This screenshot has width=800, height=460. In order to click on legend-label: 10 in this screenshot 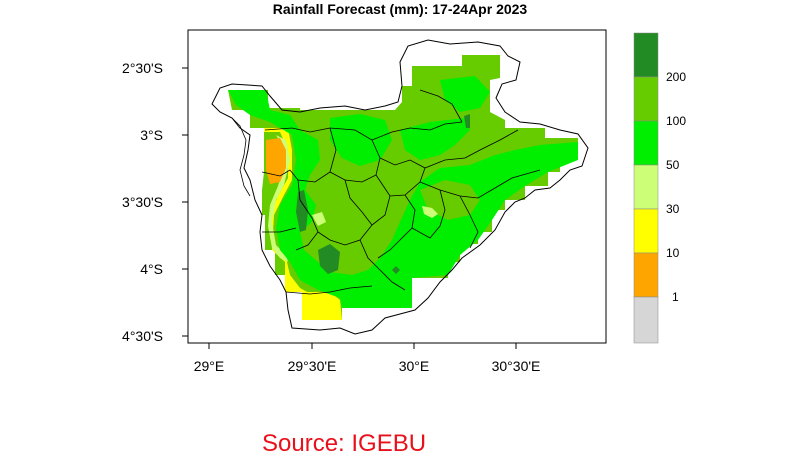, I will do `click(673, 253)`.